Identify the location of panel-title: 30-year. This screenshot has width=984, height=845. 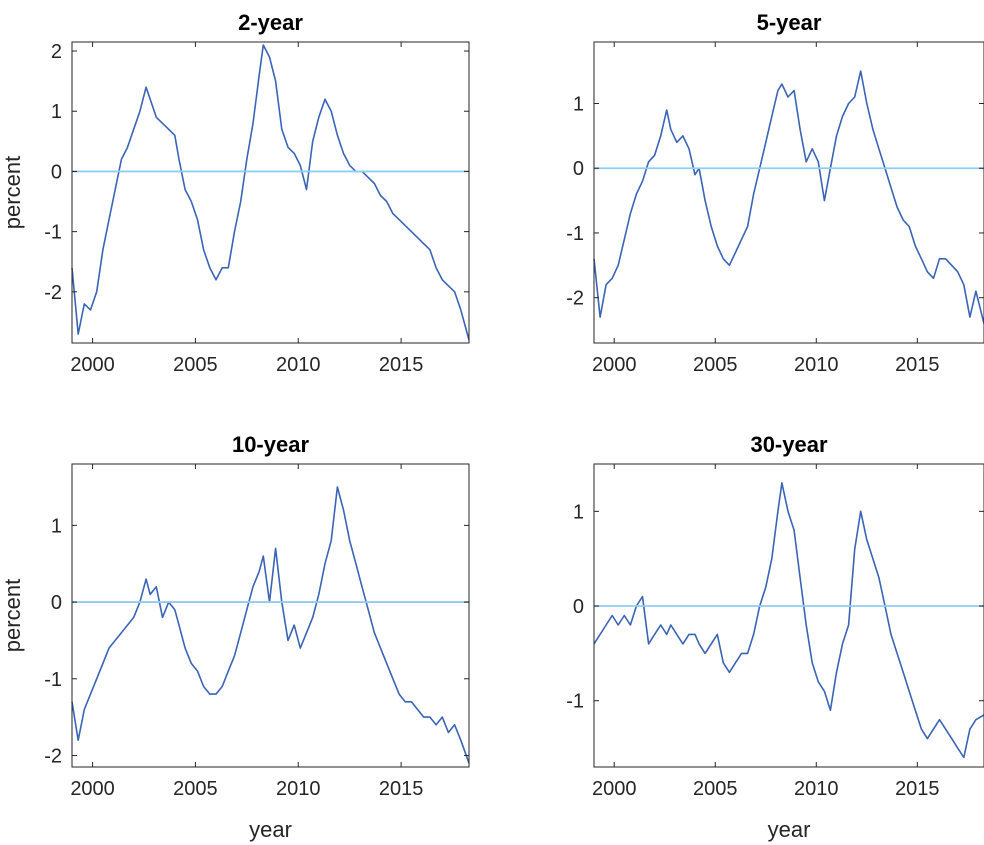
(789, 444).